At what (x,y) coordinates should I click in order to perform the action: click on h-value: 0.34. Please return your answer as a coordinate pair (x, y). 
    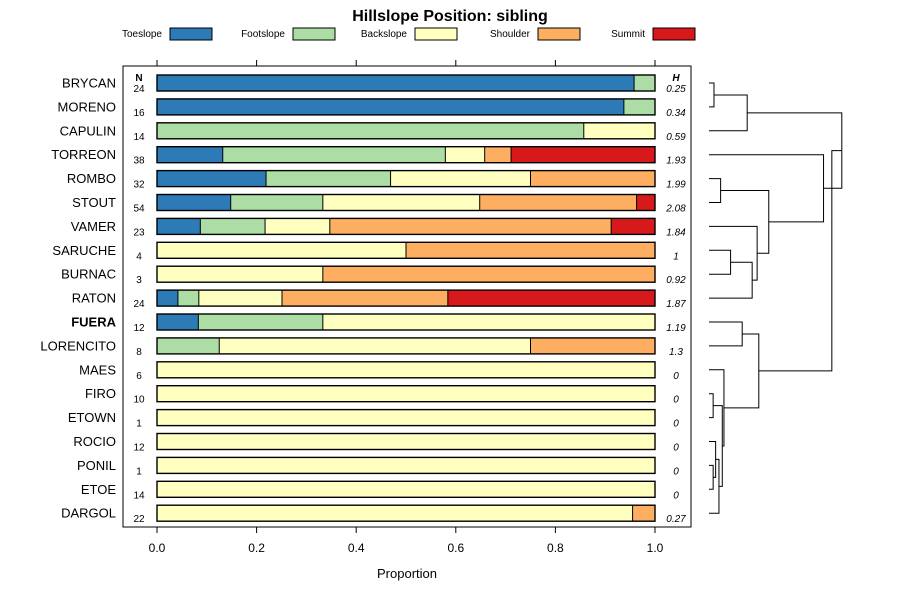
    Looking at the image, I should click on (676, 113).